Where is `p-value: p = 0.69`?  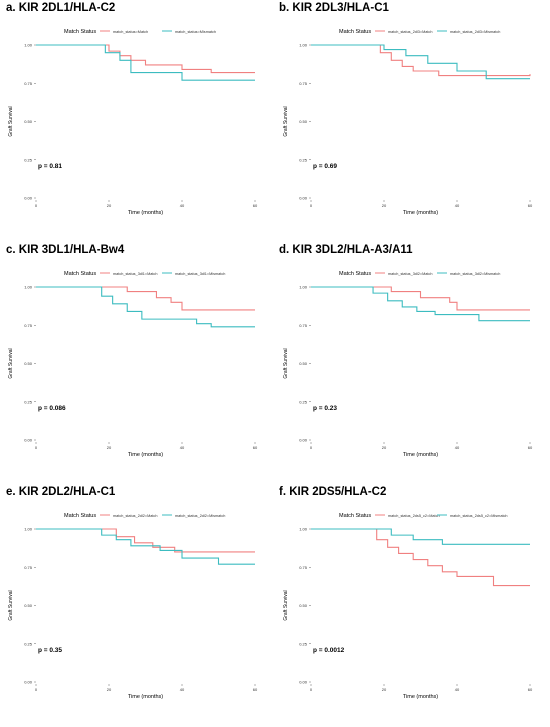 p-value: p = 0.69 is located at coordinates (325, 166).